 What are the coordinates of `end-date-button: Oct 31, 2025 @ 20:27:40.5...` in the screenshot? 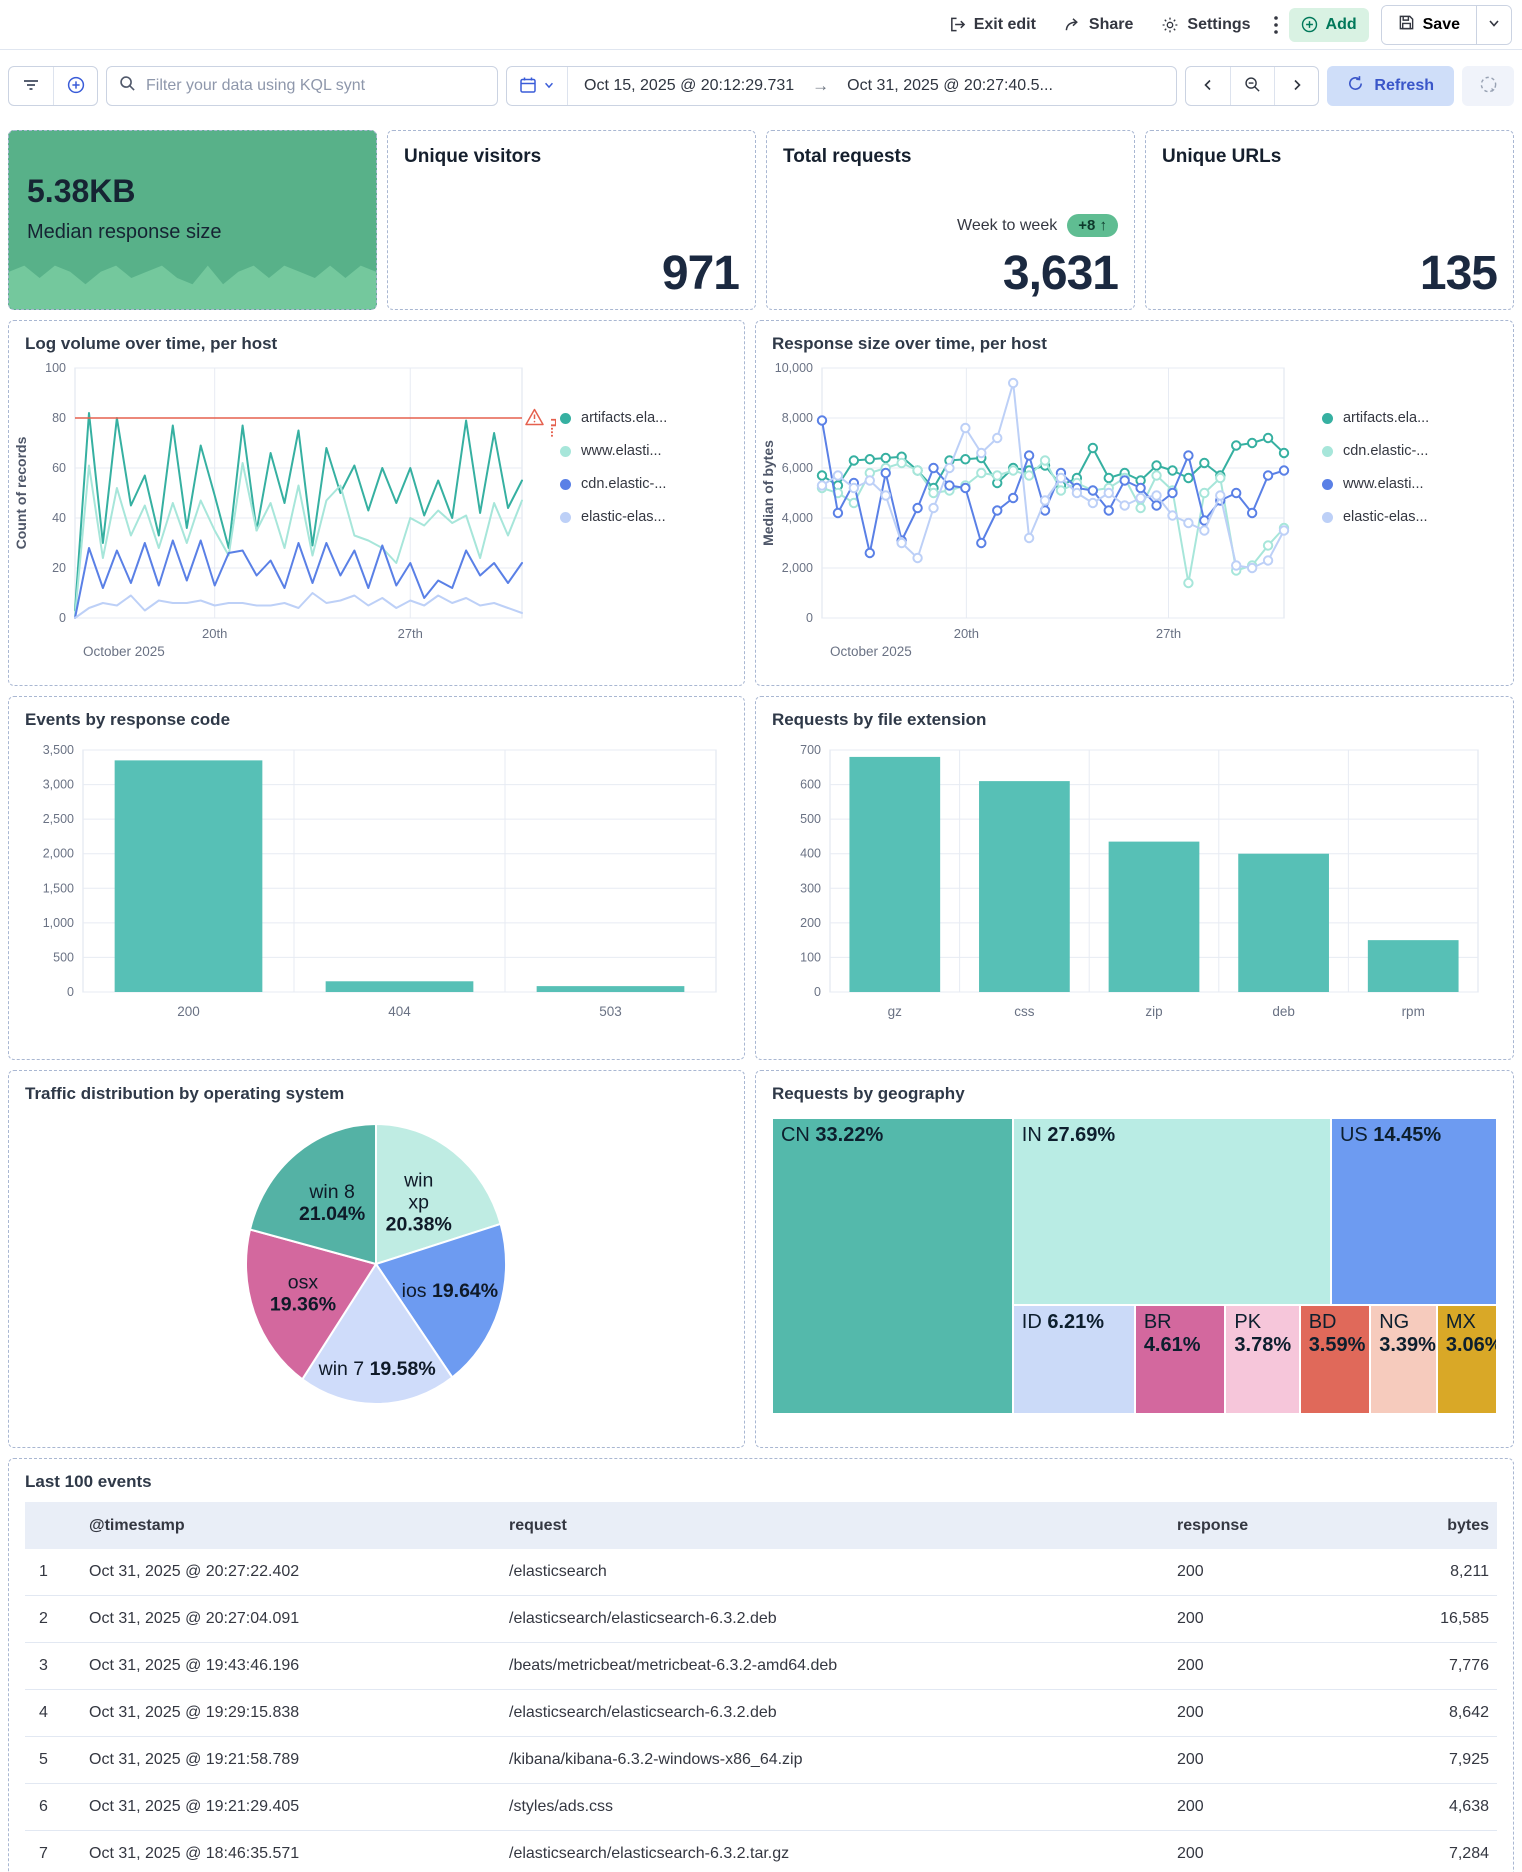 It's located at (950, 85).